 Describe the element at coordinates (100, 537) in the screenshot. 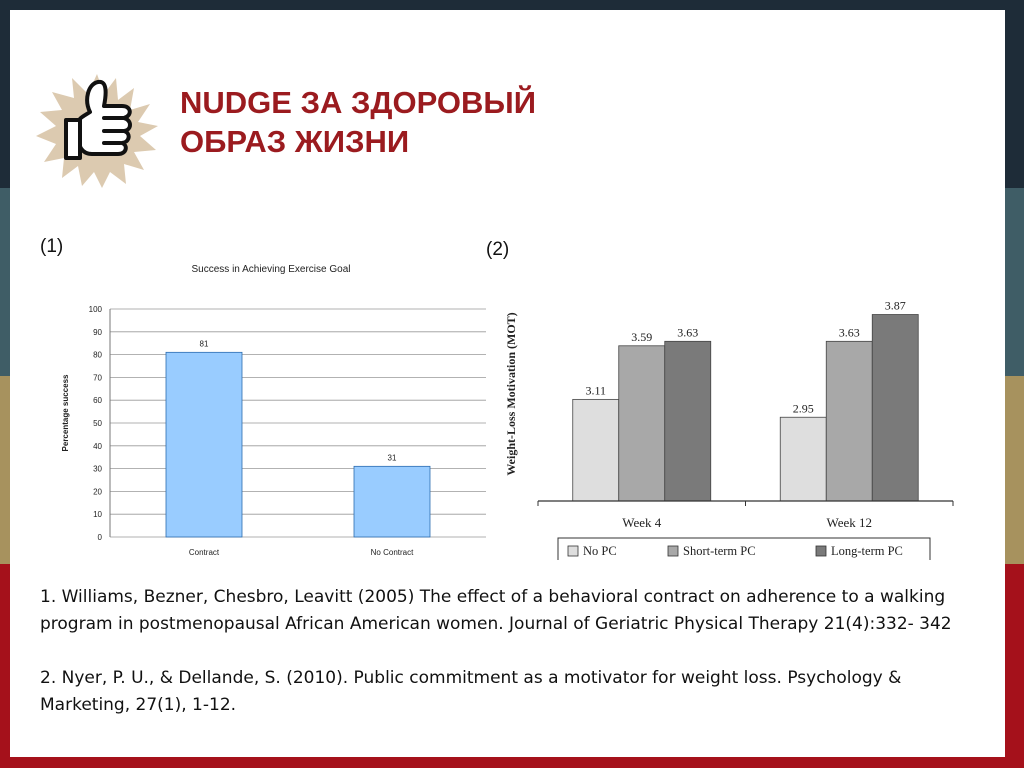

I see `chart-1-ytick-label: 0` at that location.